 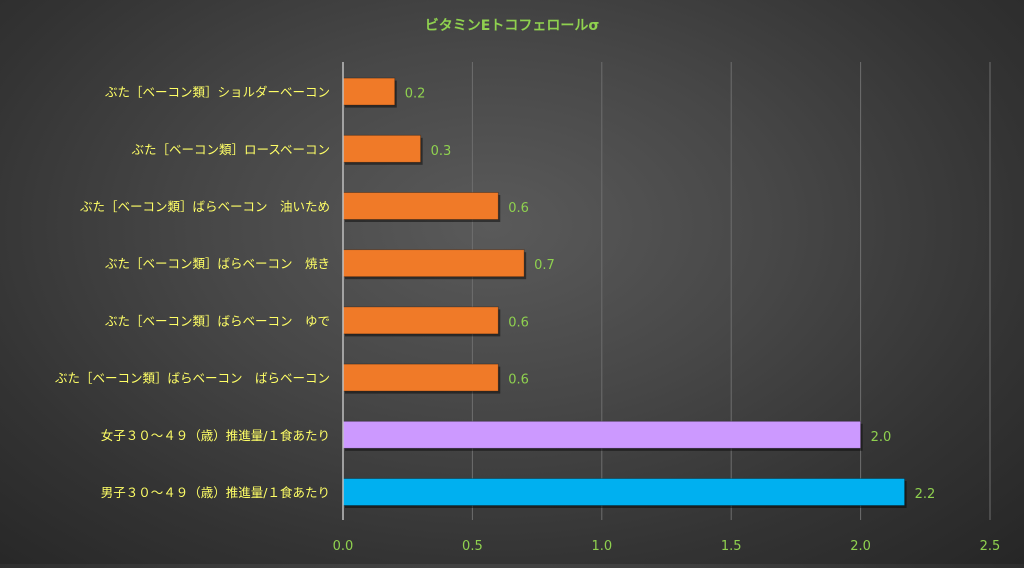 What do you see at coordinates (192, 378) in the screenshot?
I see `category-label: ぶた［ベーコン類］ばらベーコン ばらベーコン` at bounding box center [192, 378].